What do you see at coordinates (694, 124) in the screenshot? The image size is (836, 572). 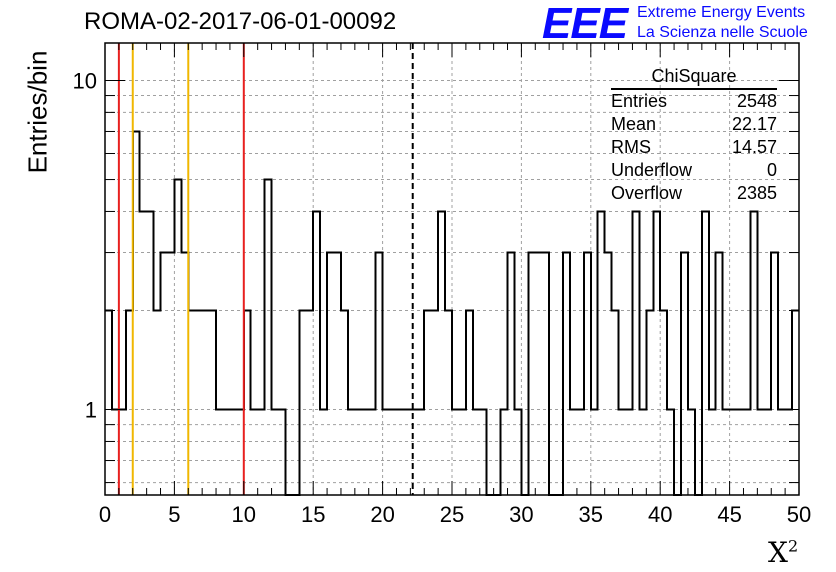 I see `stats-row: Mean 22.17` at bounding box center [694, 124].